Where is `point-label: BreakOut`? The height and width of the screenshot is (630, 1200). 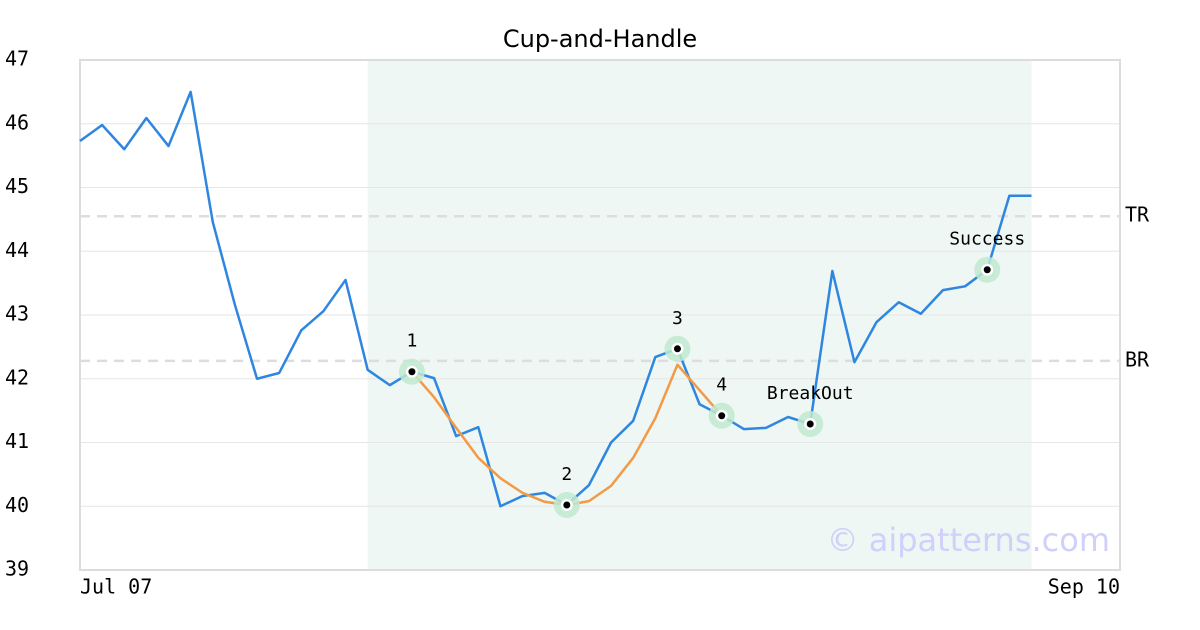
point-label: BreakOut is located at coordinates (810, 393).